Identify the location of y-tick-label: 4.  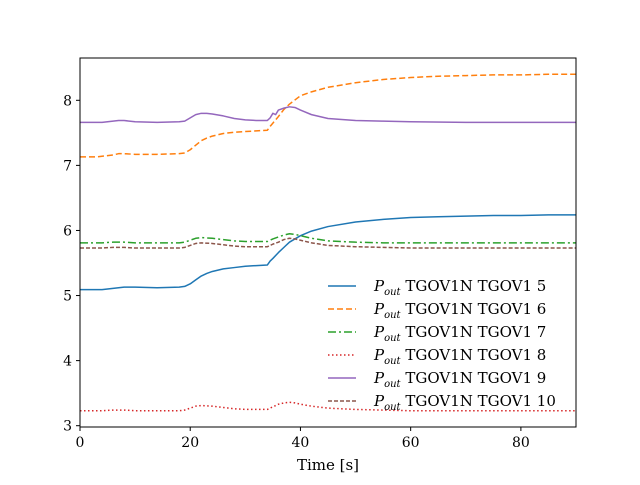
(67, 362).